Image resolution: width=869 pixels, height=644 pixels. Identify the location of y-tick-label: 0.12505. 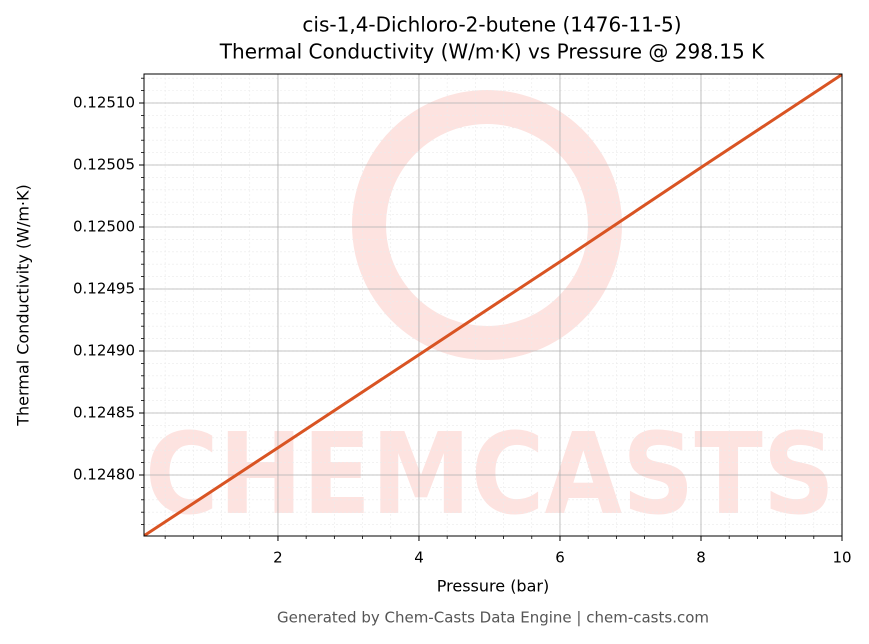
(104, 165).